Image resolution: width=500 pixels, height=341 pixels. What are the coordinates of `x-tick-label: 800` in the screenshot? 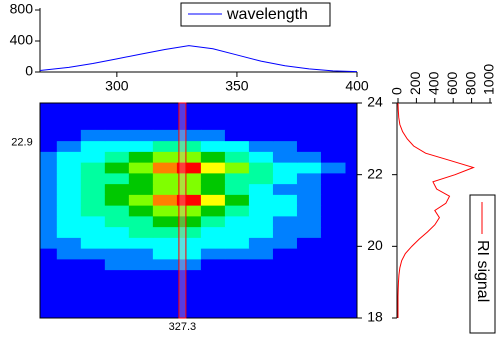 It's located at (470, 83).